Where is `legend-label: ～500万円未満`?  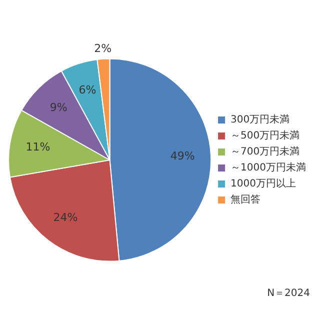 legend-label: ～500万円未満 is located at coordinates (265, 136).